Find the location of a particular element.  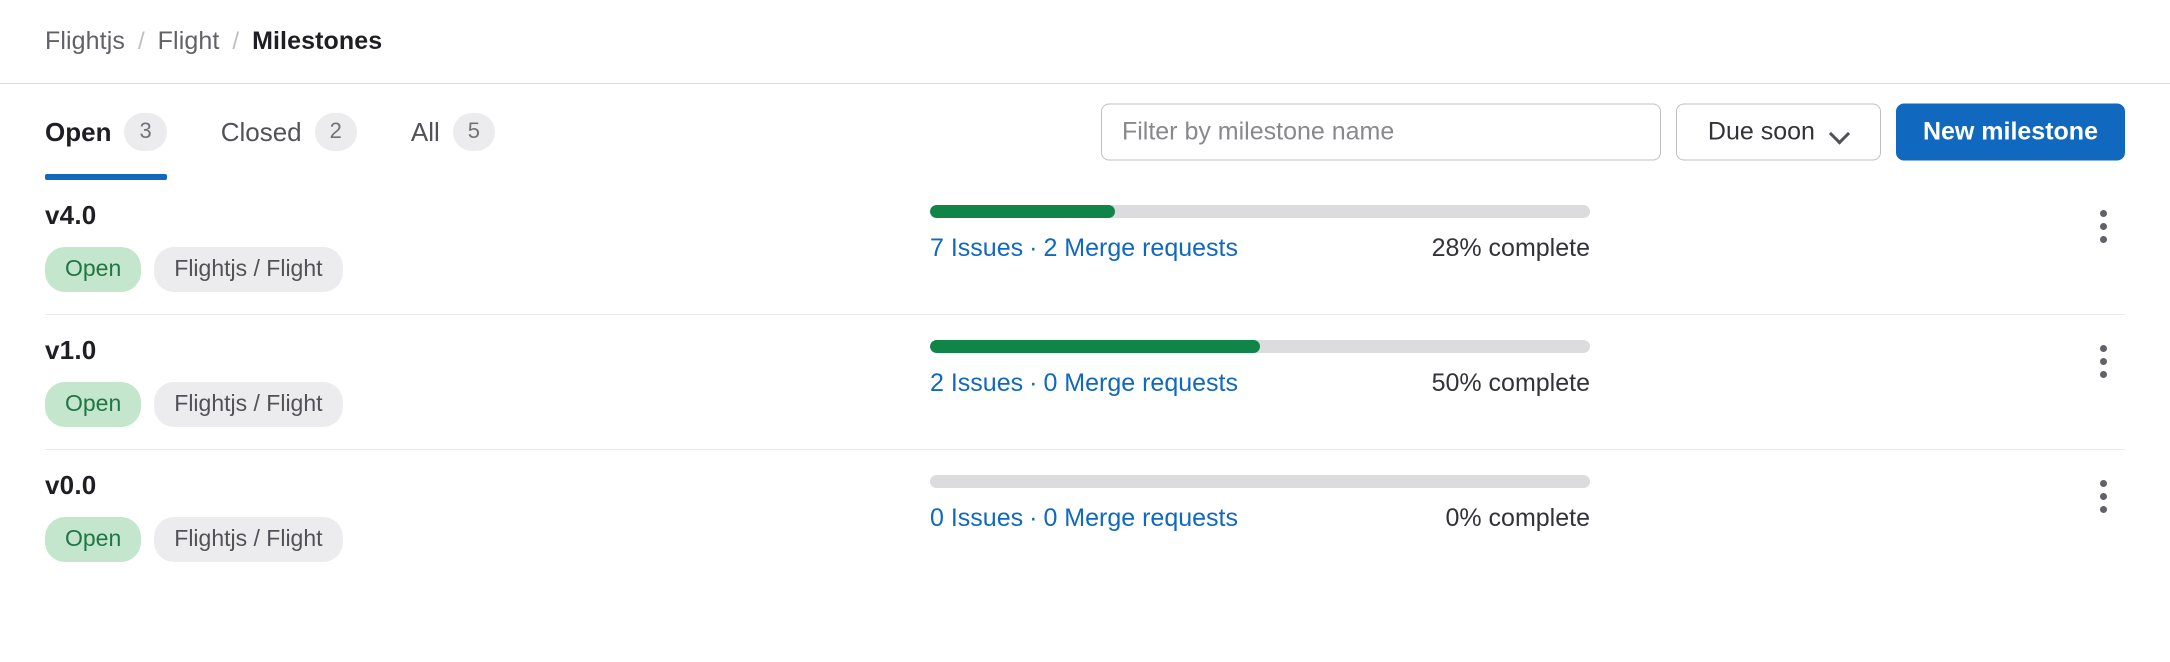

issues-link: 7 Issues is located at coordinates (977, 248).